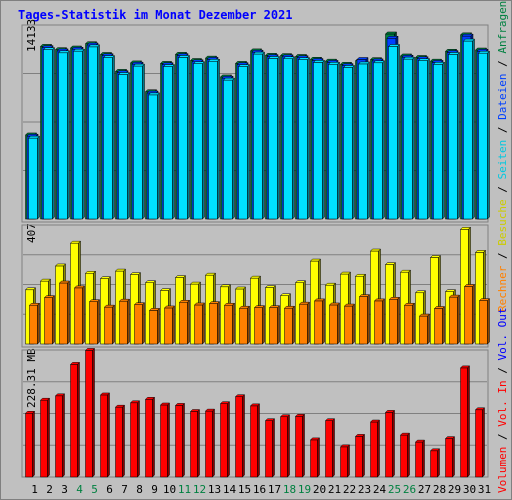 This screenshot has width=512, height=500. Describe the element at coordinates (319, 489) in the screenshot. I see `x-tick-label: 20` at that location.